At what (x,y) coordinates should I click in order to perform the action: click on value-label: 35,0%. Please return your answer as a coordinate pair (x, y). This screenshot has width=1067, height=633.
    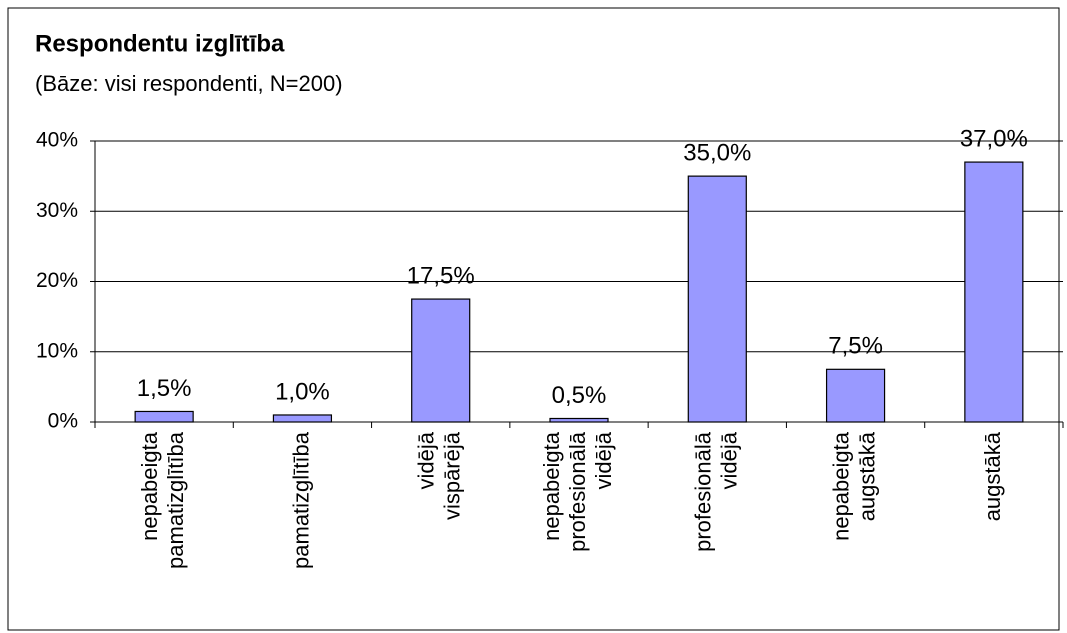
    Looking at the image, I should click on (717, 152).